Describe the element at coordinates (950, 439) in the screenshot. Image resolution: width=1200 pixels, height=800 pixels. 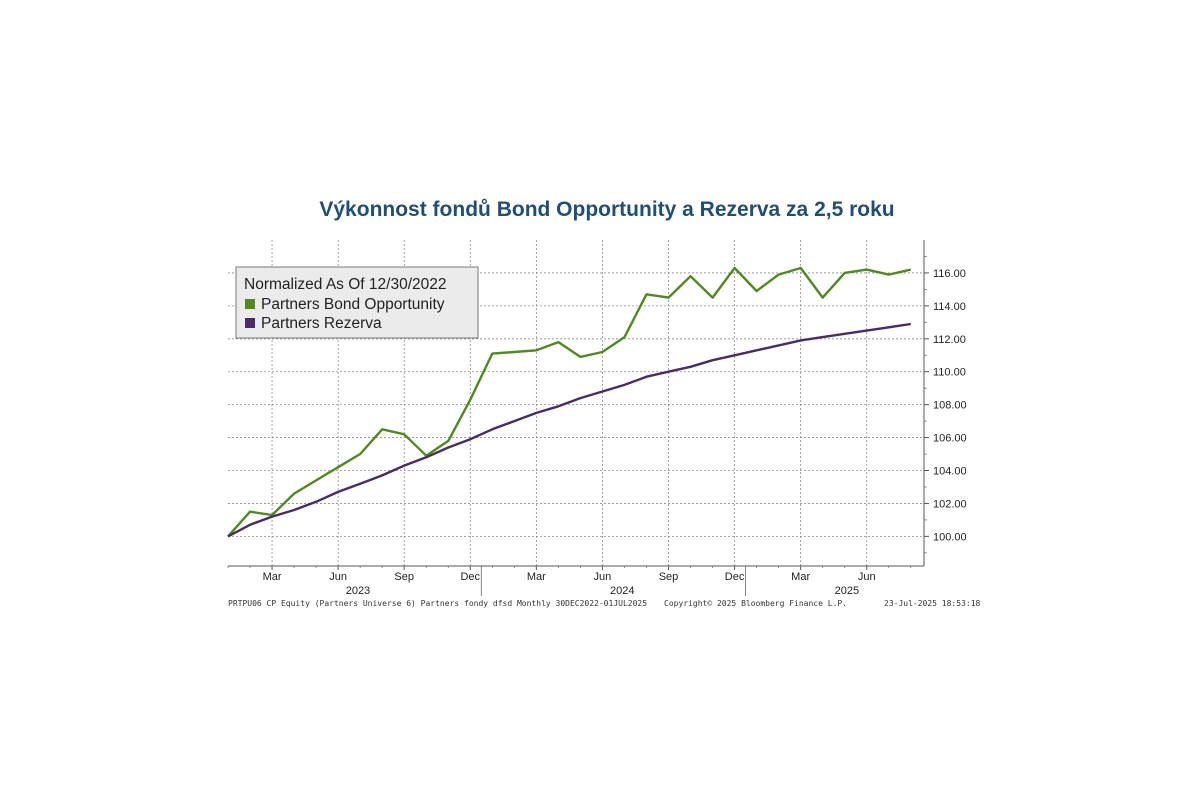
I see `y-tick-label: 106.00` at that location.